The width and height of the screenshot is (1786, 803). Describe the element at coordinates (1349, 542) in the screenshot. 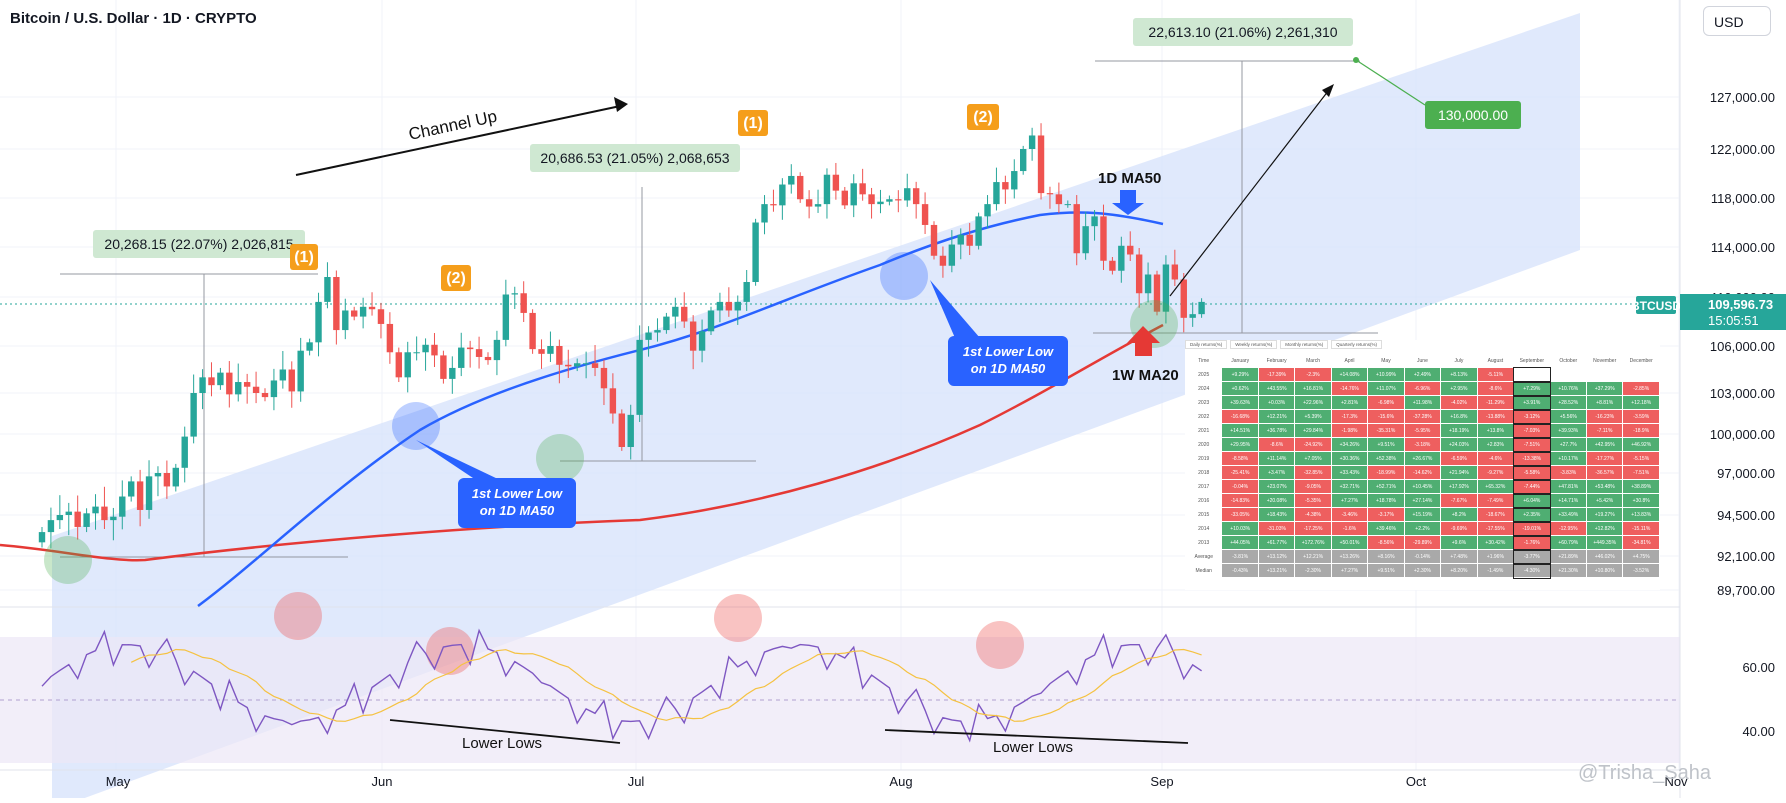

I see `table-cell: +50.01%` at that location.